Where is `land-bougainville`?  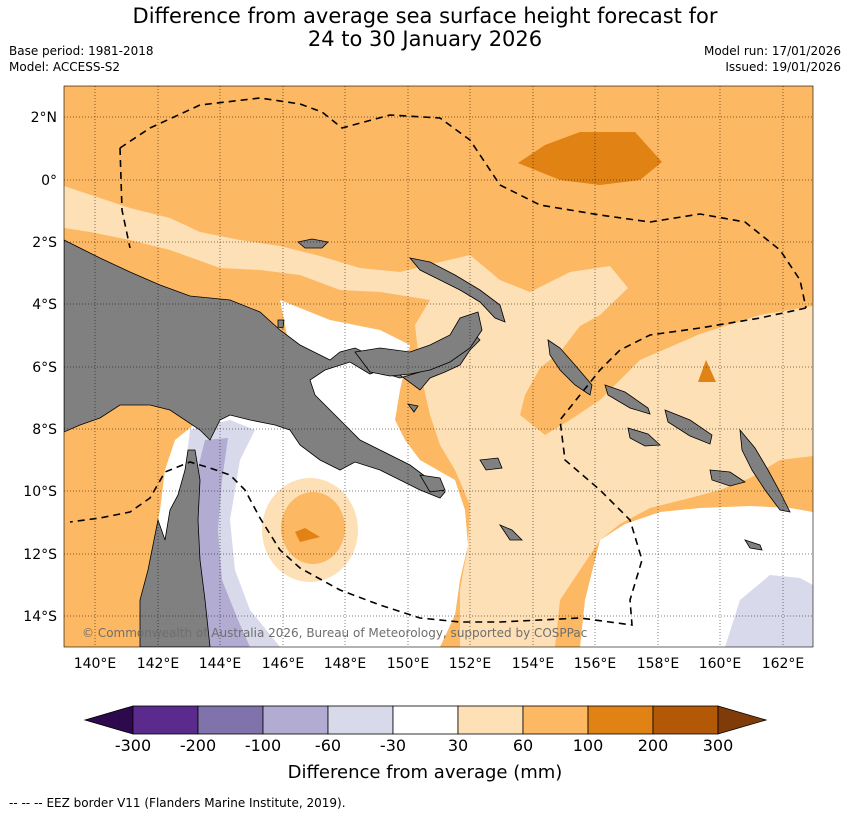
land-bougainville is located at coordinates (570, 367).